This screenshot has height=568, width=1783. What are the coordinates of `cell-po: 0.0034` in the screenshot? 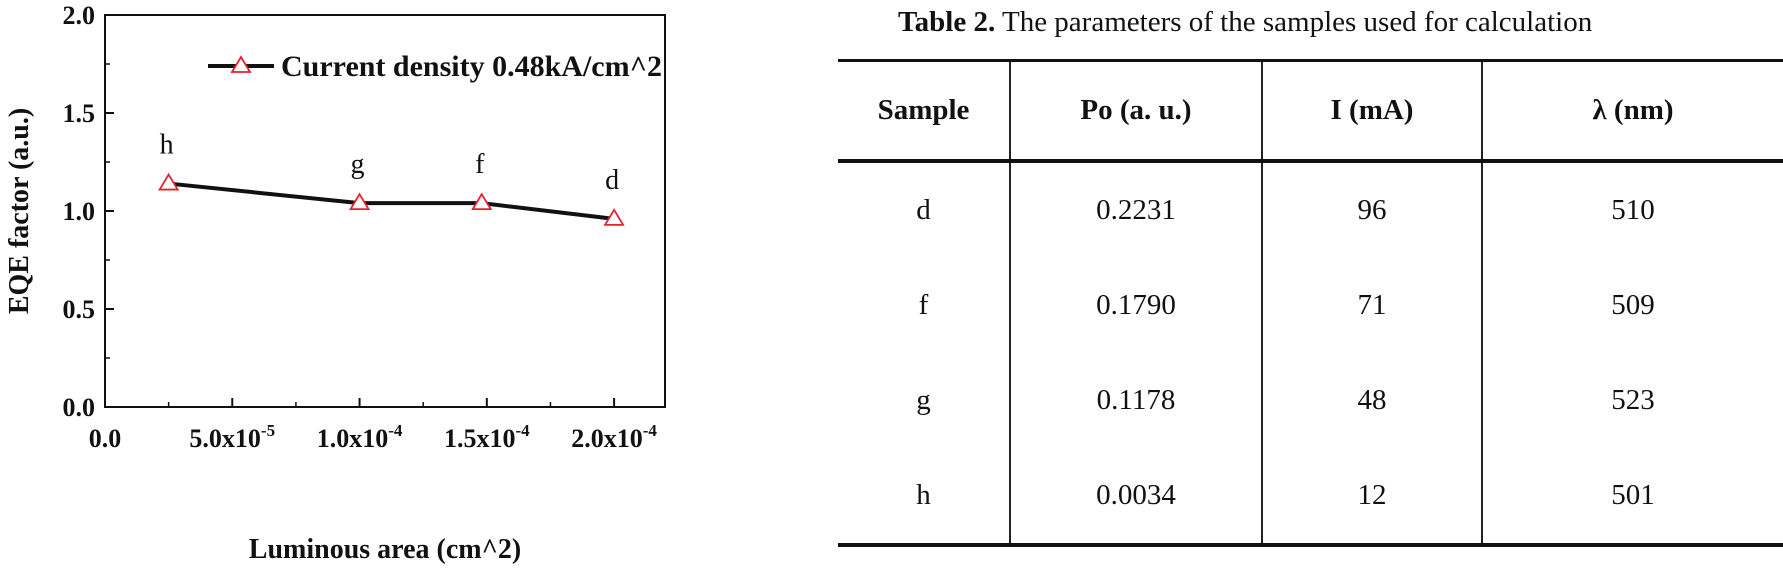 It's located at (1135, 497).